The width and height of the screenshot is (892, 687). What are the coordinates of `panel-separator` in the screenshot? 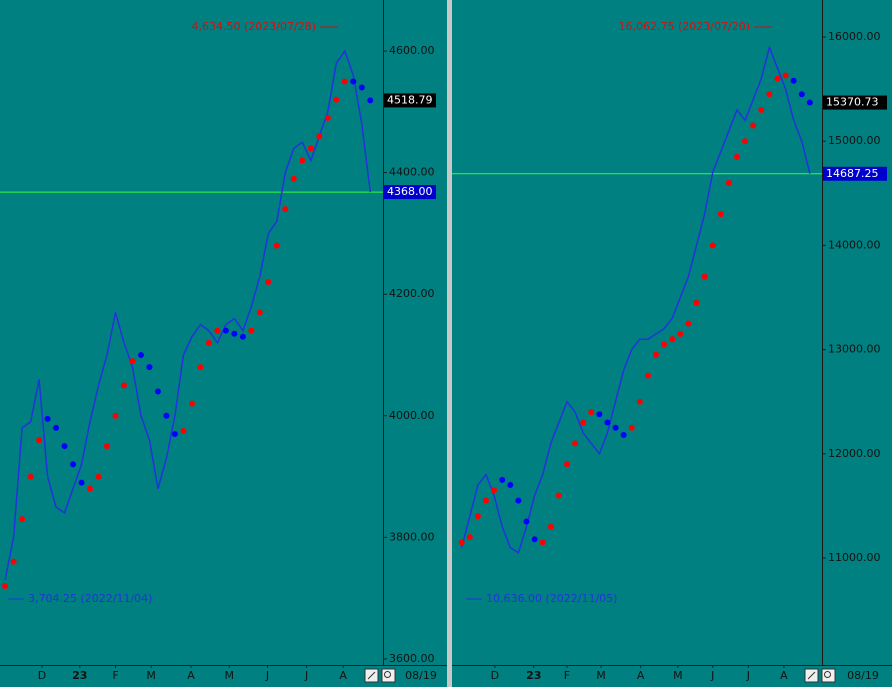 It's located at (449, 343).